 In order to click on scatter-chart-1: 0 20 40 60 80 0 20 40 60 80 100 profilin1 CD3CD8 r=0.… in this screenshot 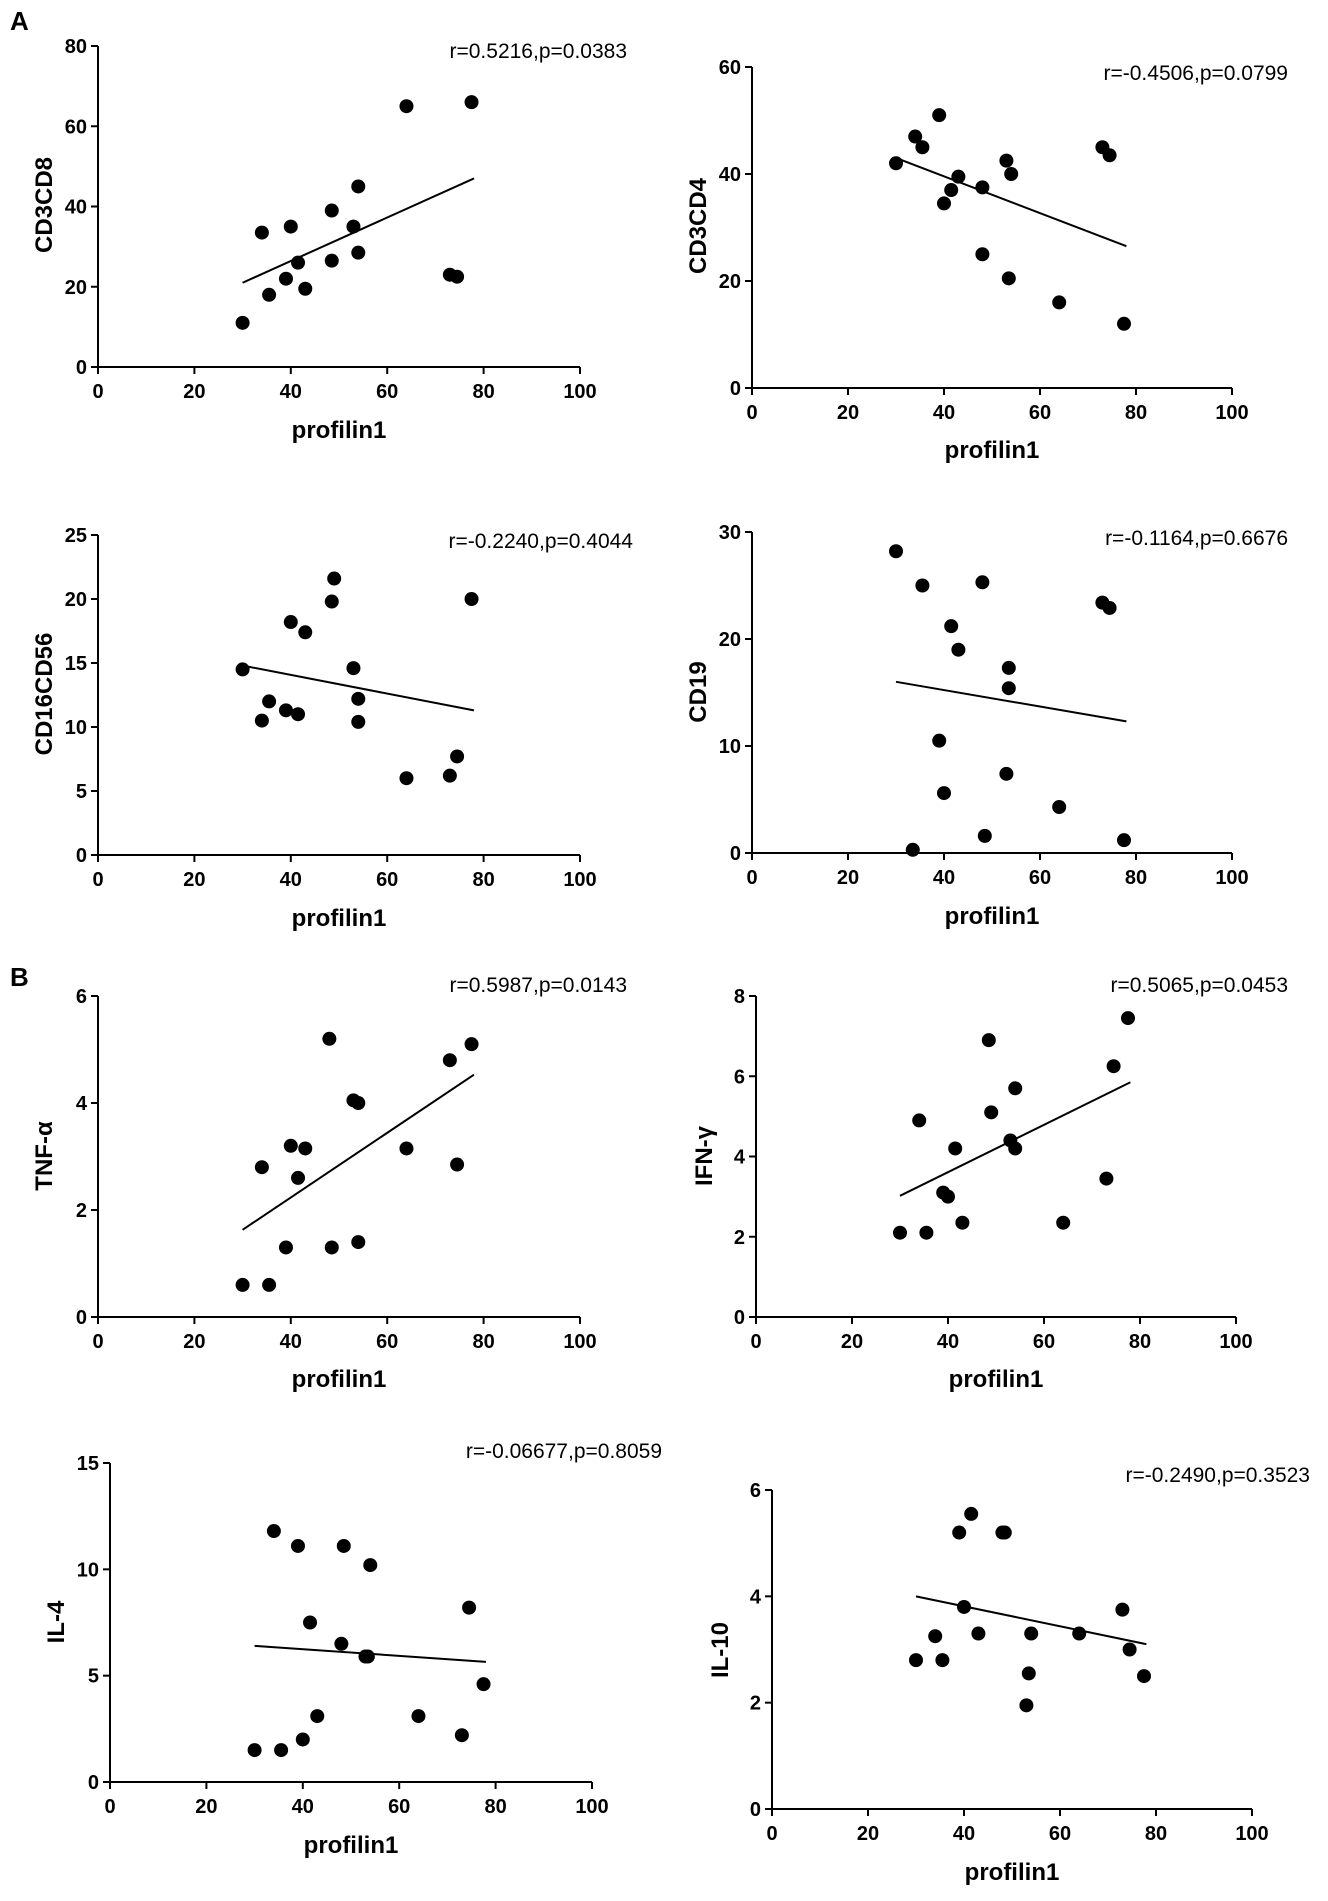, I will do `click(329, 240)`.